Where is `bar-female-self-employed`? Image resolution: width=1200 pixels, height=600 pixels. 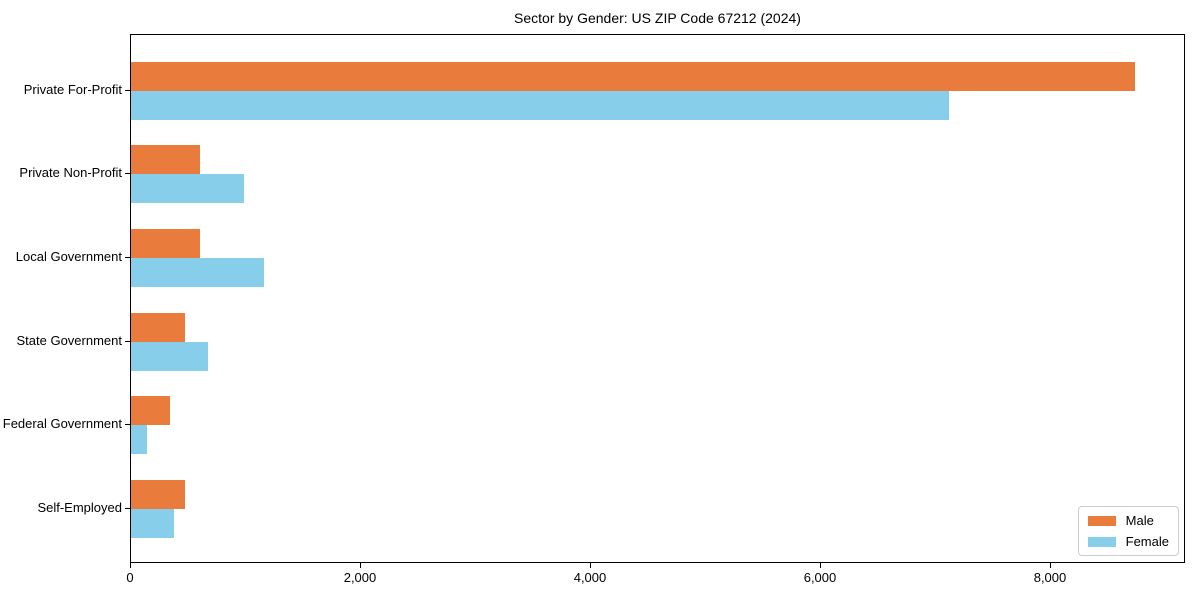 bar-female-self-employed is located at coordinates (152, 523).